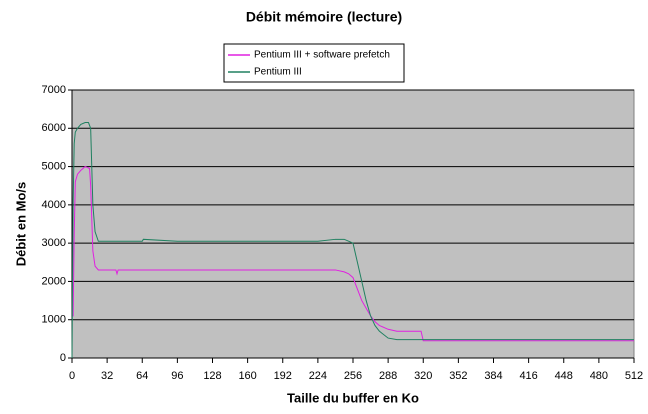 This screenshot has width=648, height=414. What do you see at coordinates (324, 17) in the screenshot?
I see `chart-title: Débit mémoire (lecture)` at bounding box center [324, 17].